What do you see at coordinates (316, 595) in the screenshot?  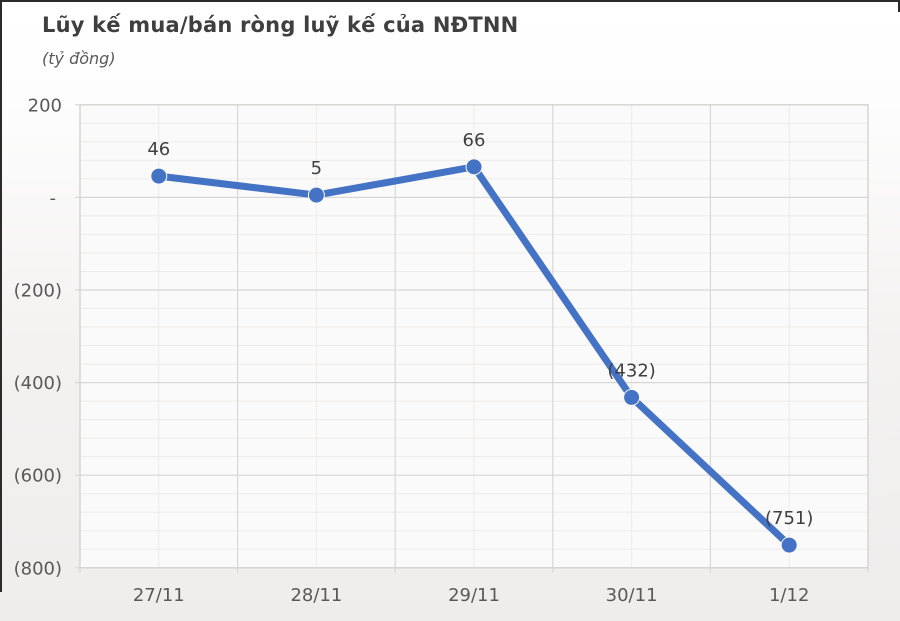 I see `x-tick-label: 28/11` at bounding box center [316, 595].